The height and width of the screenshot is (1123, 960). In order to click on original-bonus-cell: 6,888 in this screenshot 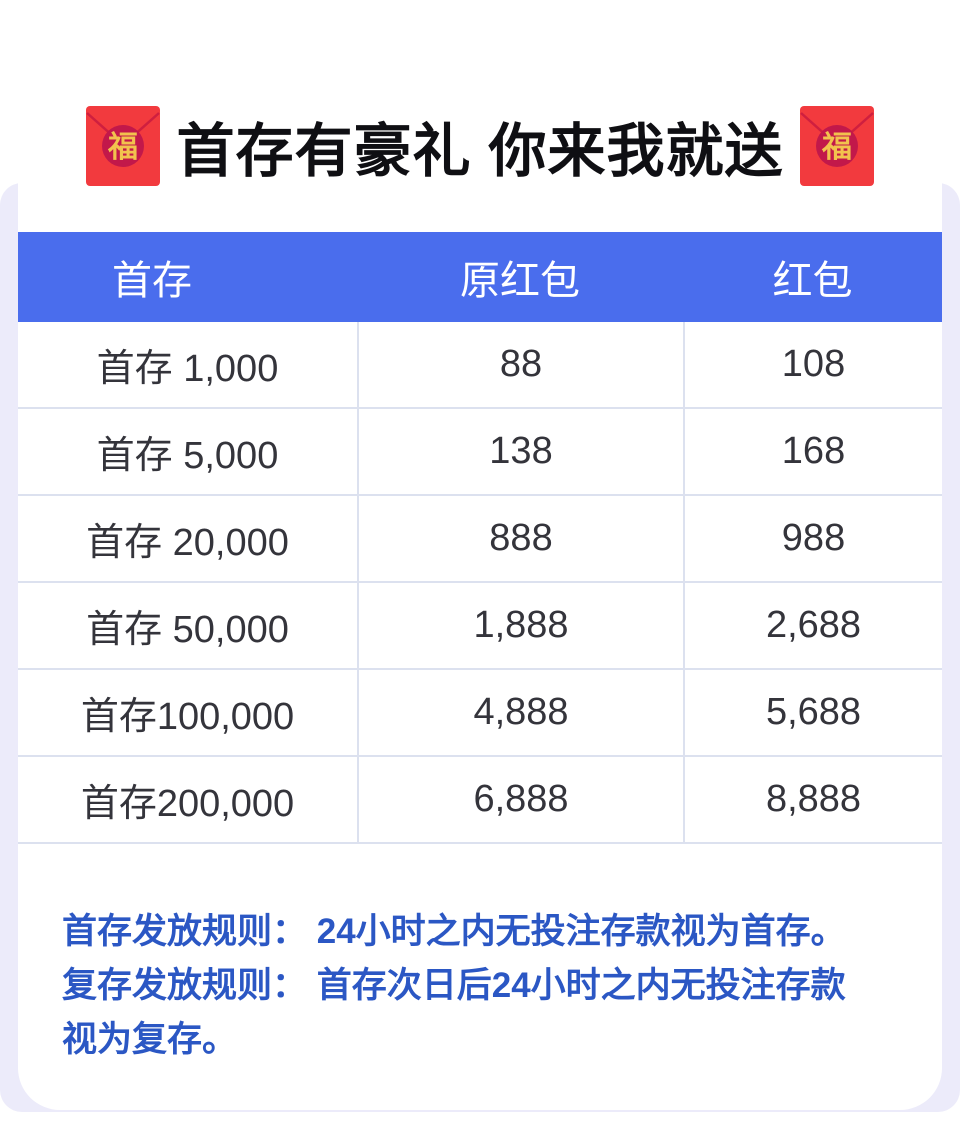, I will do `click(520, 799)`.